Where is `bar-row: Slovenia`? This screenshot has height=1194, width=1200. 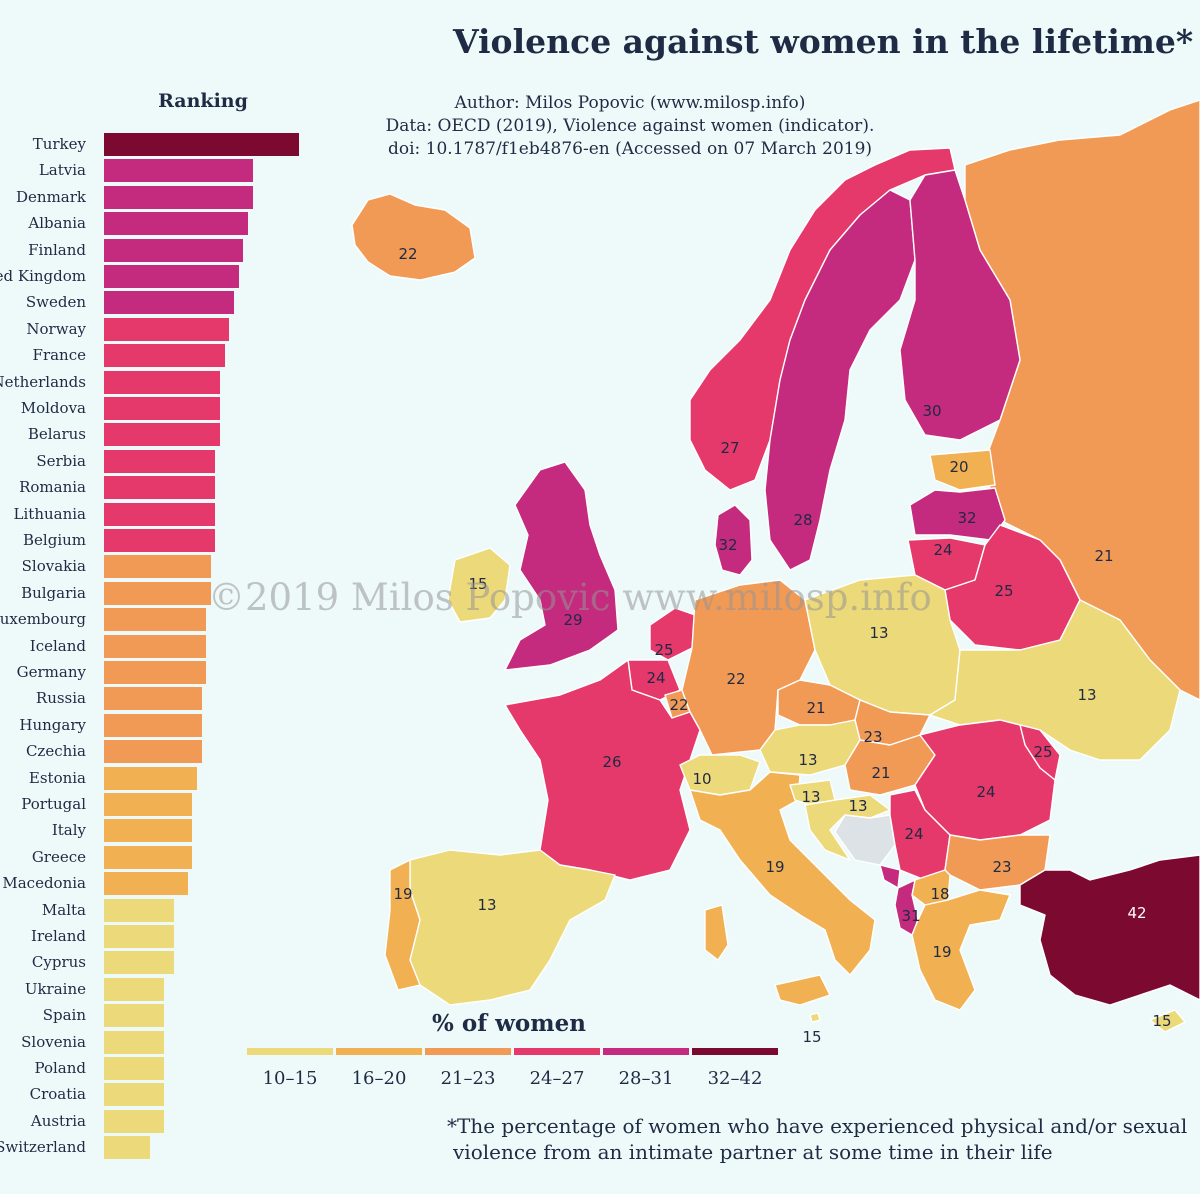 bar-row: Slovenia is located at coordinates (155, 1043).